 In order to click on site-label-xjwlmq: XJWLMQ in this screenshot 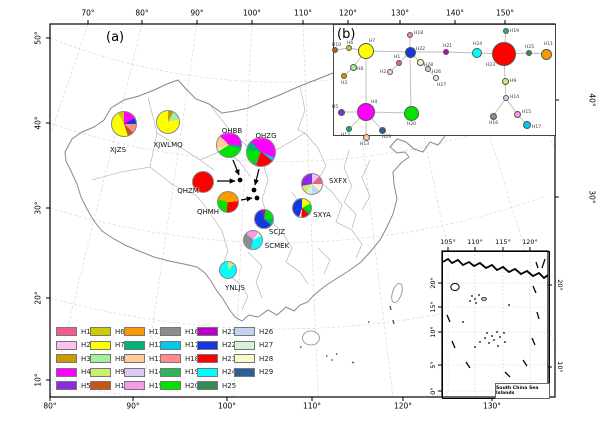, I will do `click(168, 145)`.